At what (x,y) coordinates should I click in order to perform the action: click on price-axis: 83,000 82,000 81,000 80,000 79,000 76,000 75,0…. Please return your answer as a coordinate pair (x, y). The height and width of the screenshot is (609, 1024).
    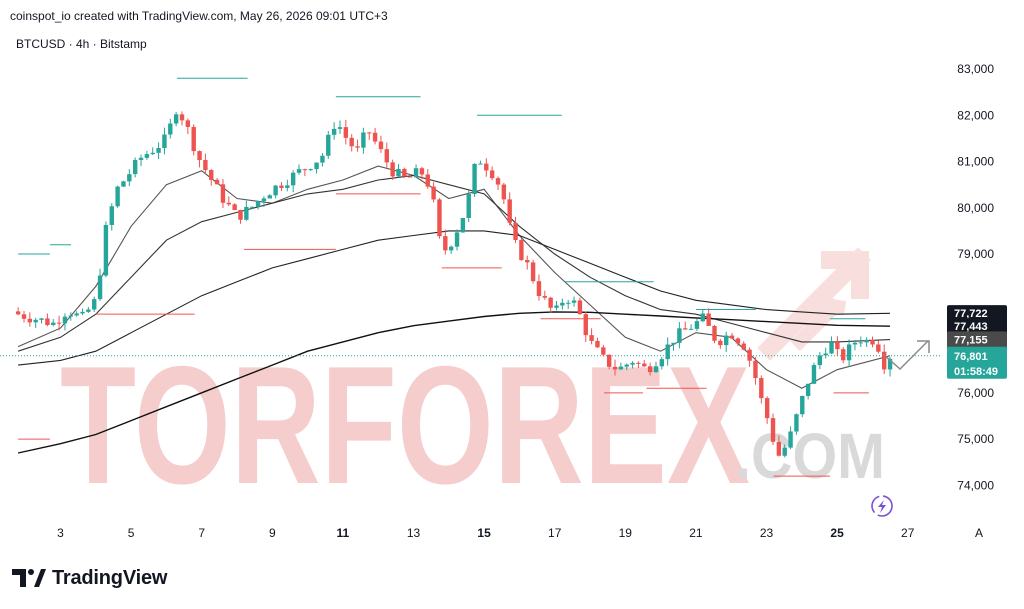
    Looking at the image, I should click on (975, 277).